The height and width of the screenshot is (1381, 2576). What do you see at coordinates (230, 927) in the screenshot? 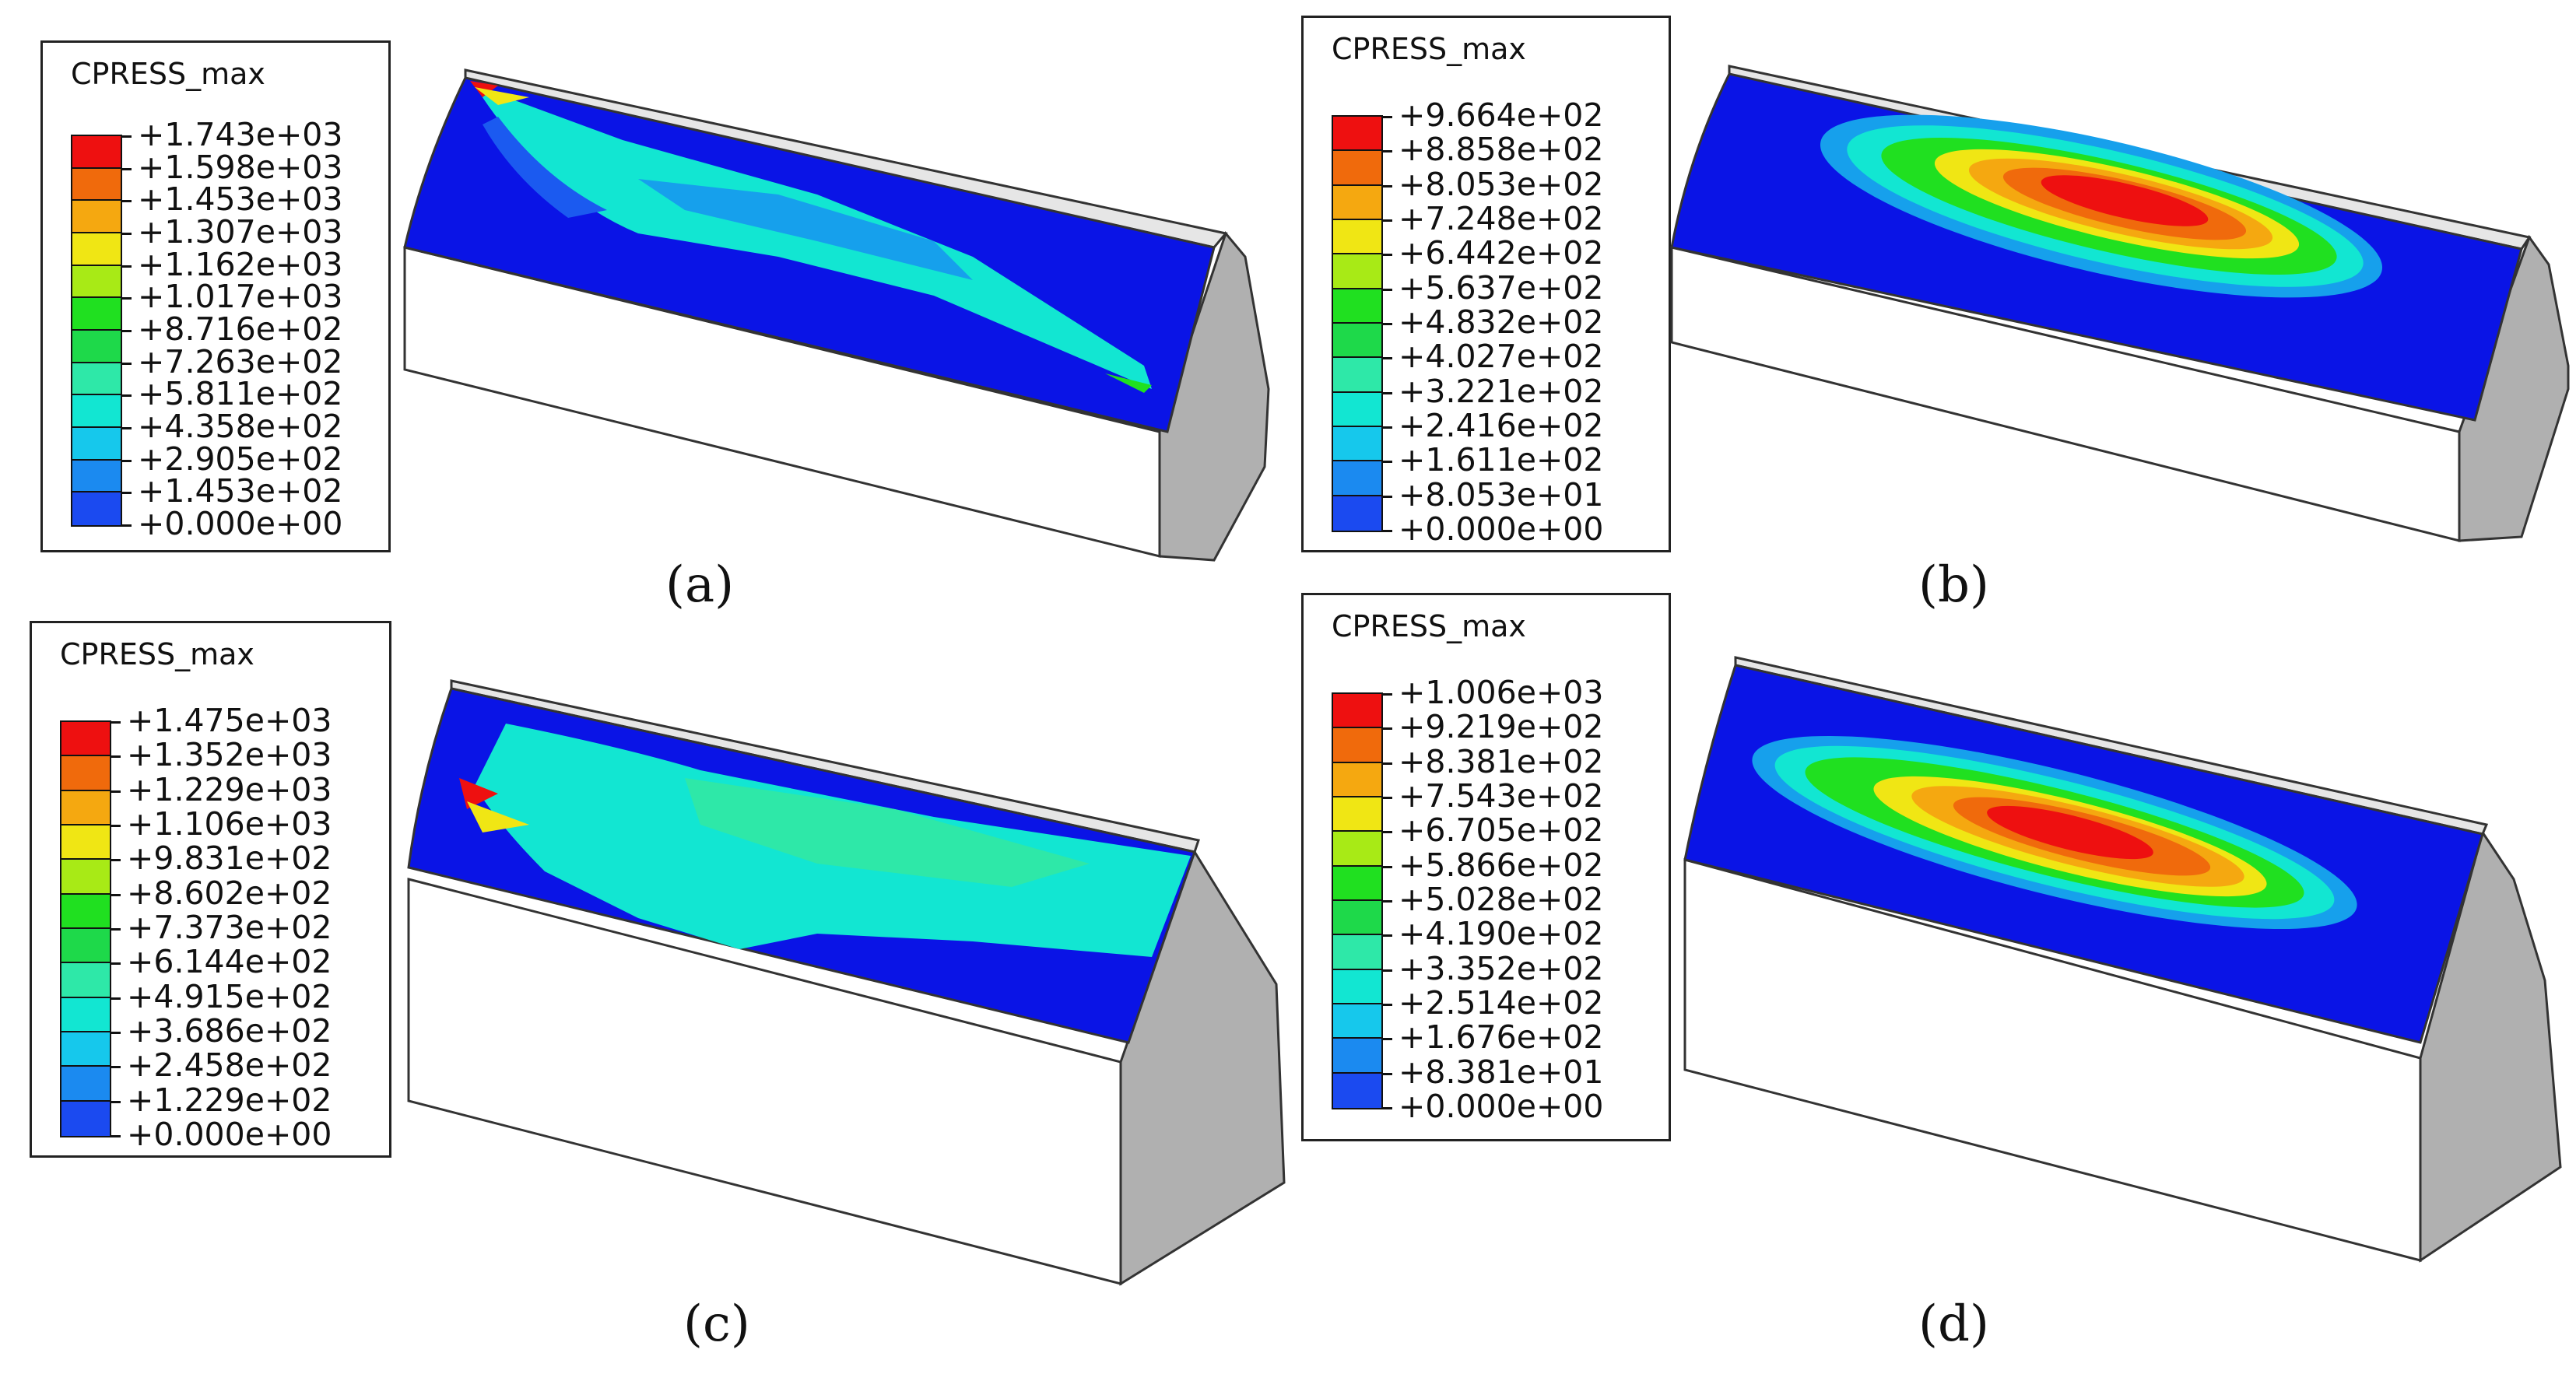
I see `legend-value: +7.373e+02` at bounding box center [230, 927].